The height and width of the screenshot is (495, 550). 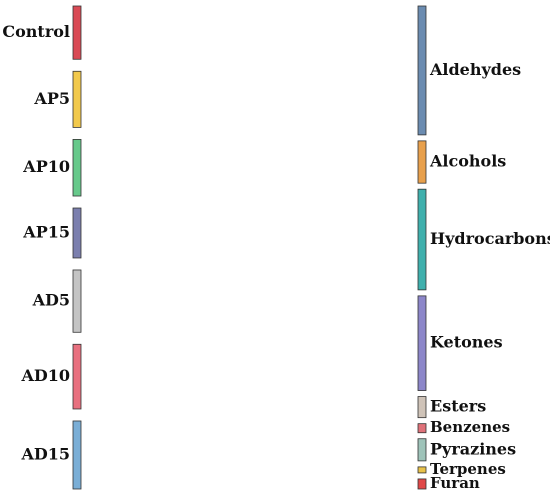 I want to click on flow-ap5-to-hydrocarbons, so click(x=249, y=158).